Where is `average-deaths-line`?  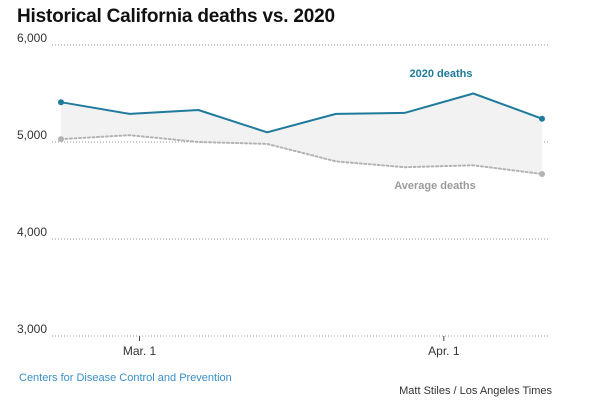 average-deaths-line is located at coordinates (301, 154).